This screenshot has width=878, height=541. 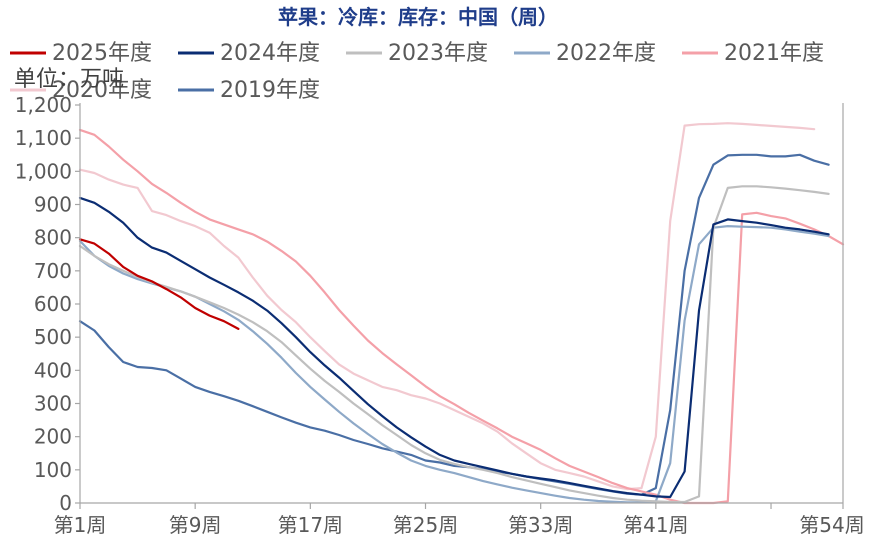 I want to click on legend-label: 2024年度, so click(x=270, y=53).